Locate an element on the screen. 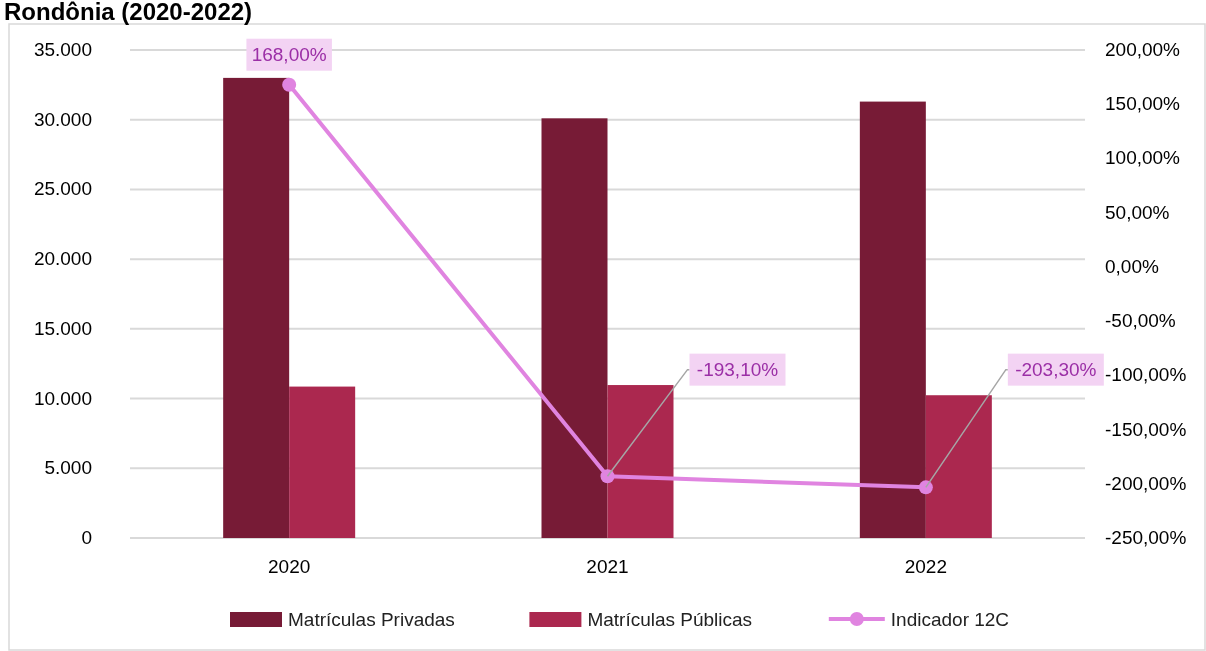 The height and width of the screenshot is (651, 1206). data-label: -203,30% is located at coordinates (1056, 369).